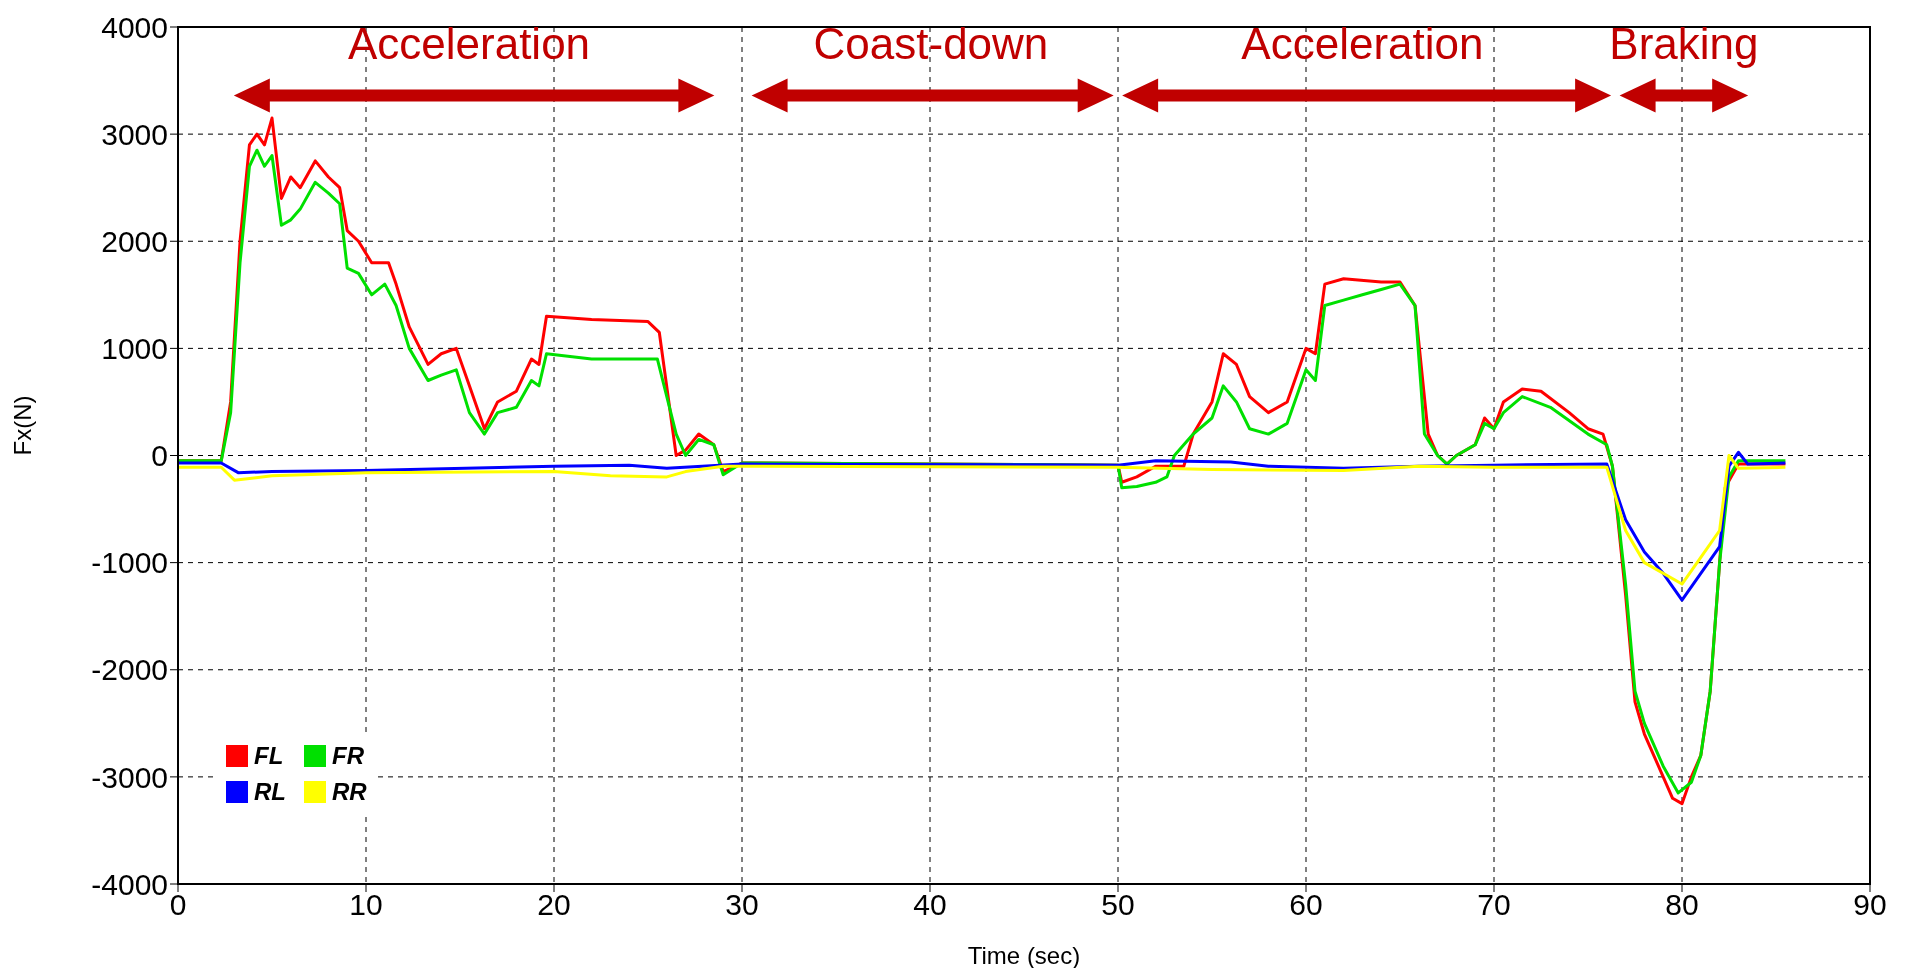  Describe the element at coordinates (159, 456) in the screenshot. I see `y-tick-label: 0` at that location.